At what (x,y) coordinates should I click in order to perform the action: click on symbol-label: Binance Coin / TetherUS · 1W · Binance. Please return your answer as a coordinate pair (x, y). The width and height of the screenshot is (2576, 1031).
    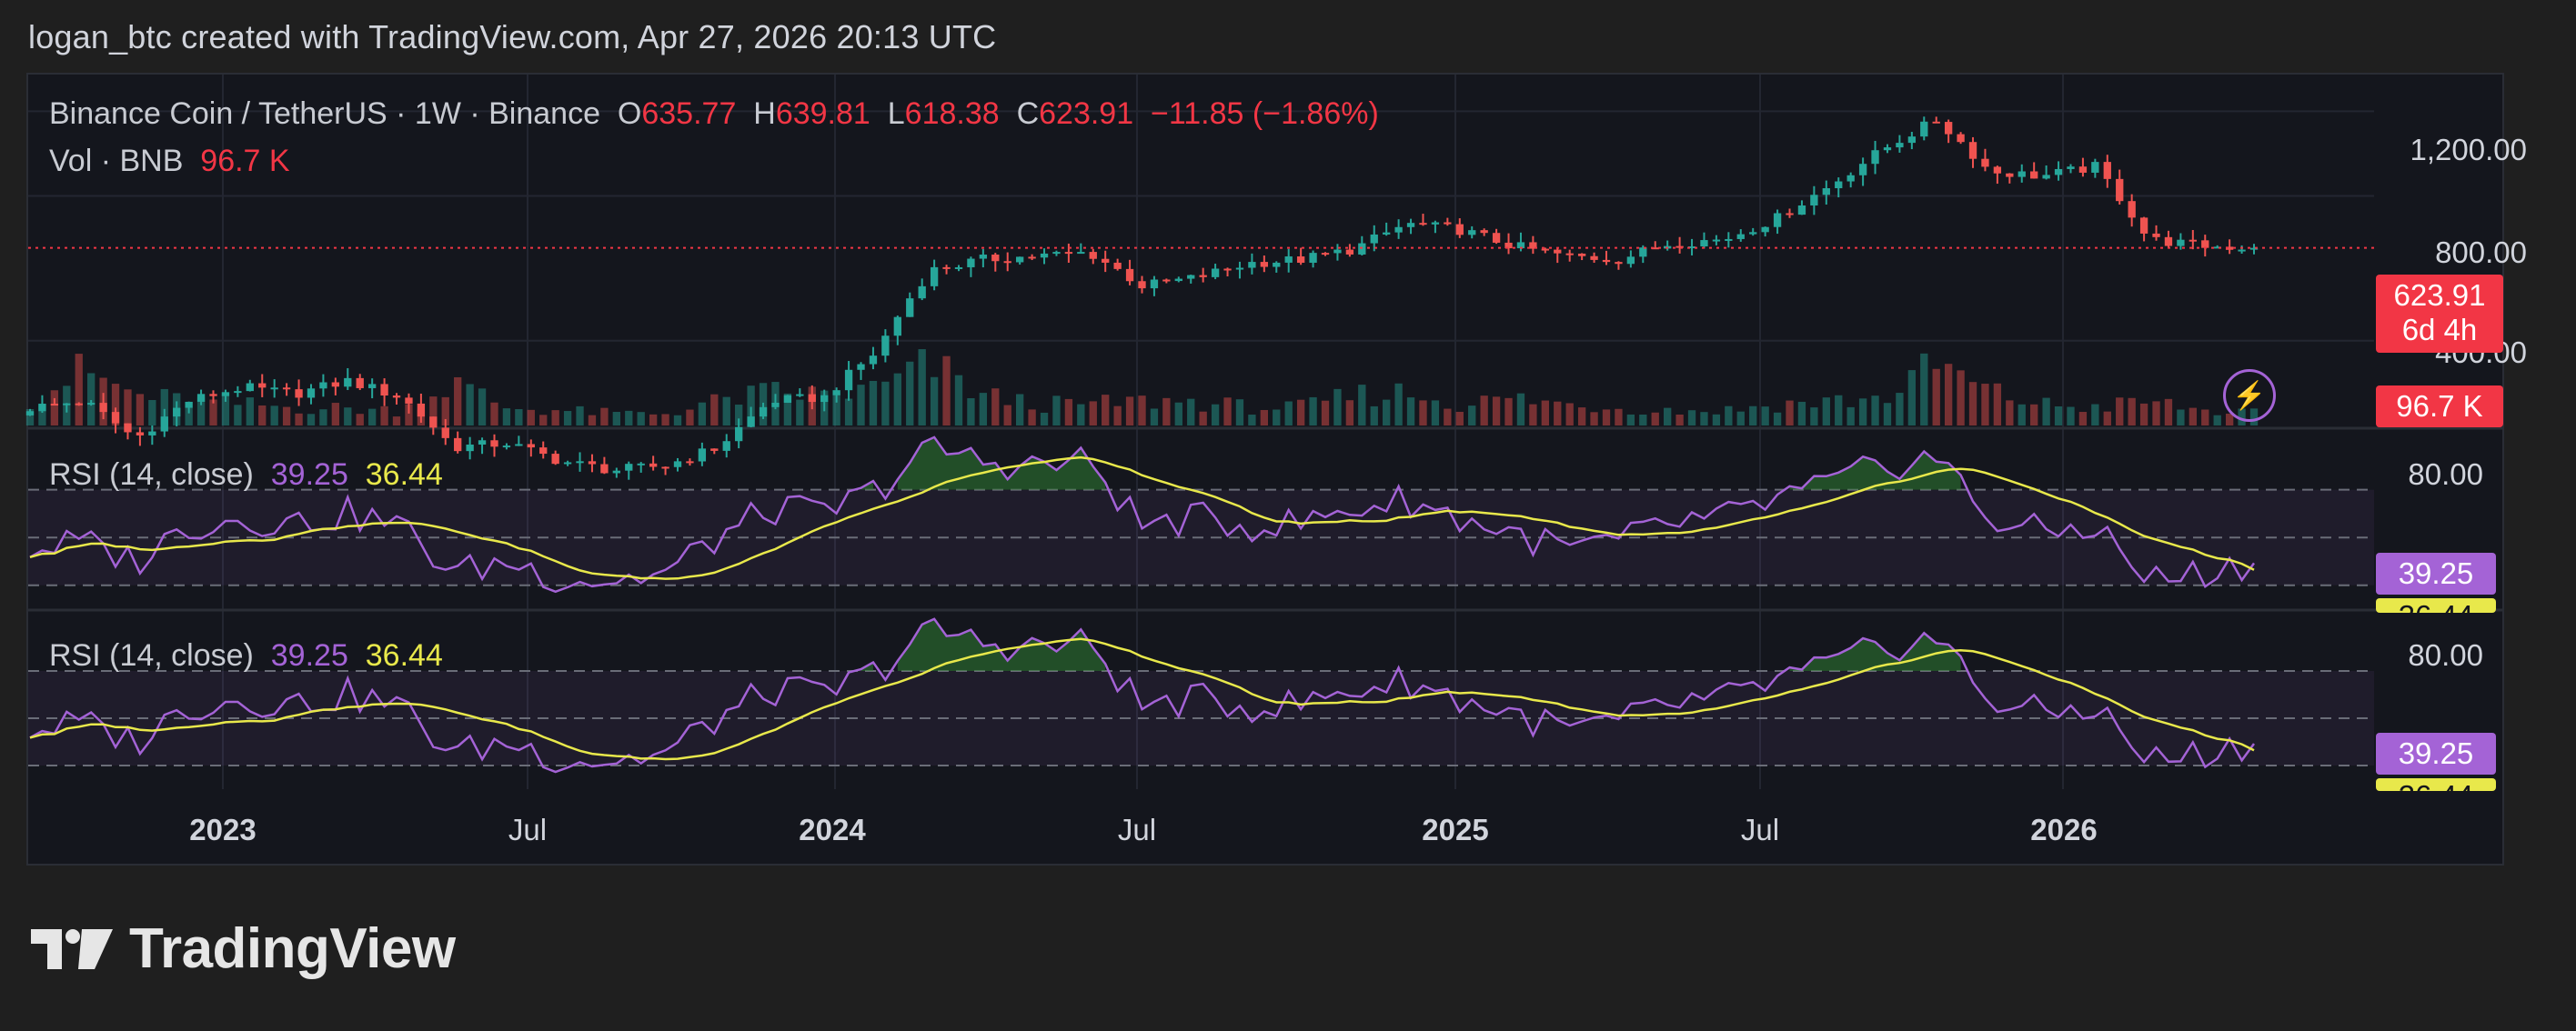
    Looking at the image, I should click on (324, 113).